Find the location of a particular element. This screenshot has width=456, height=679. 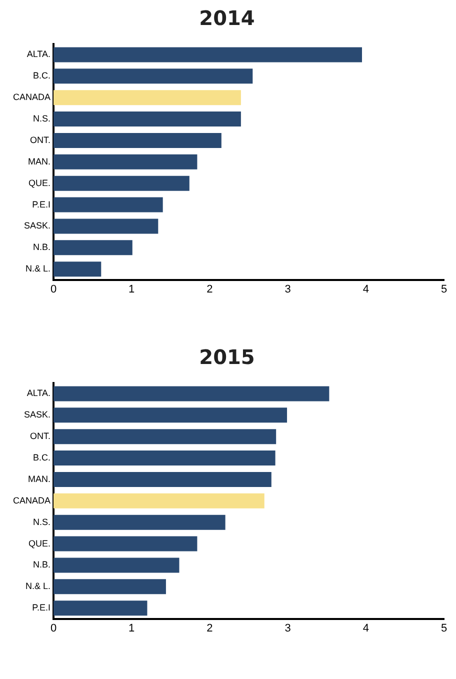

chart-title: 2015 is located at coordinates (227, 357).